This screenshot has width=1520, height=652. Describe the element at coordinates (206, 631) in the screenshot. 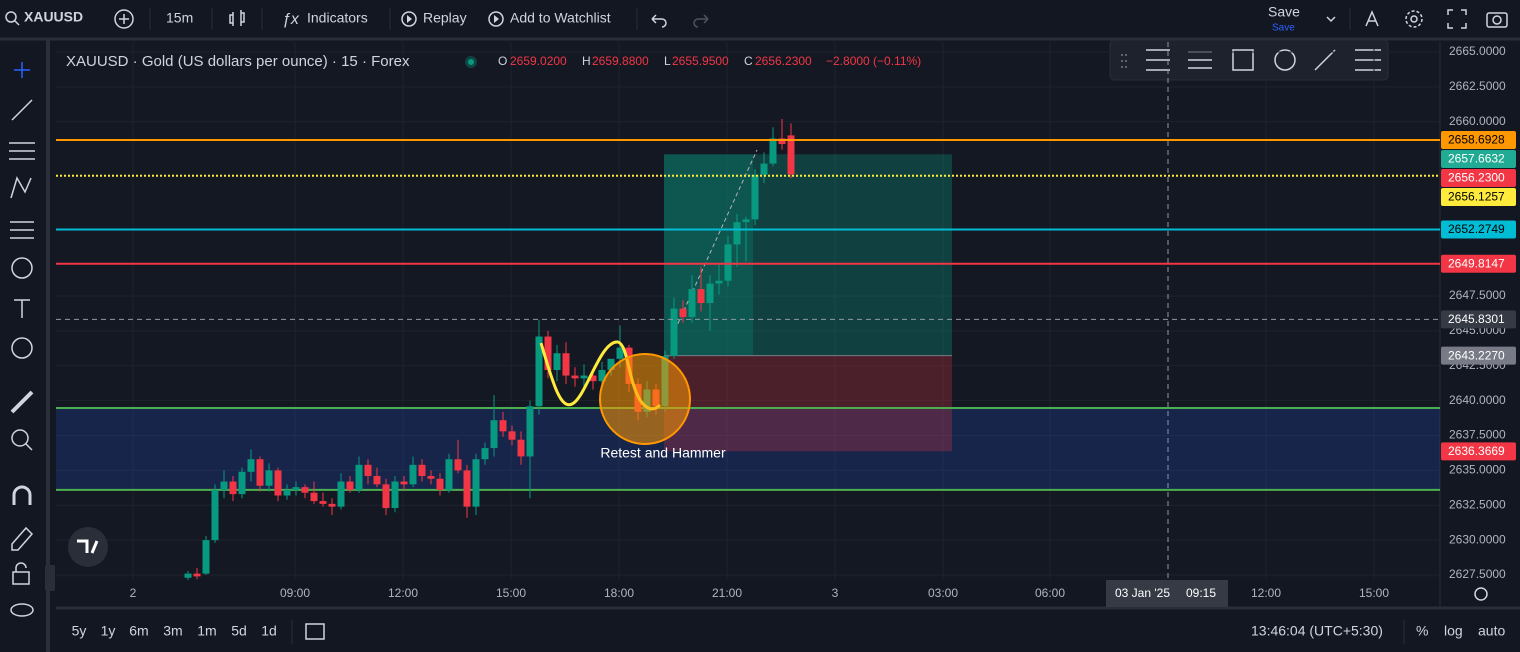

I see `range-button: 1m` at that location.